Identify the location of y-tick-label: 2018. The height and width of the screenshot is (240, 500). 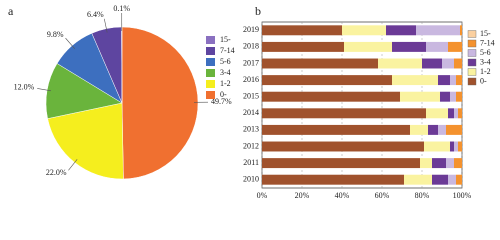
(251, 46).